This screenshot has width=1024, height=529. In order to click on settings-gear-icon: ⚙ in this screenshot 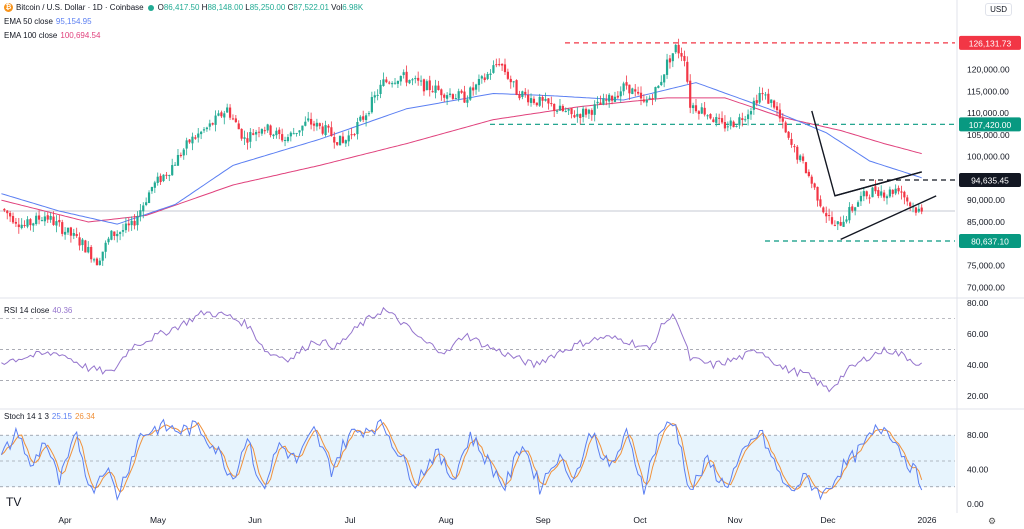, I will do `click(992, 521)`.